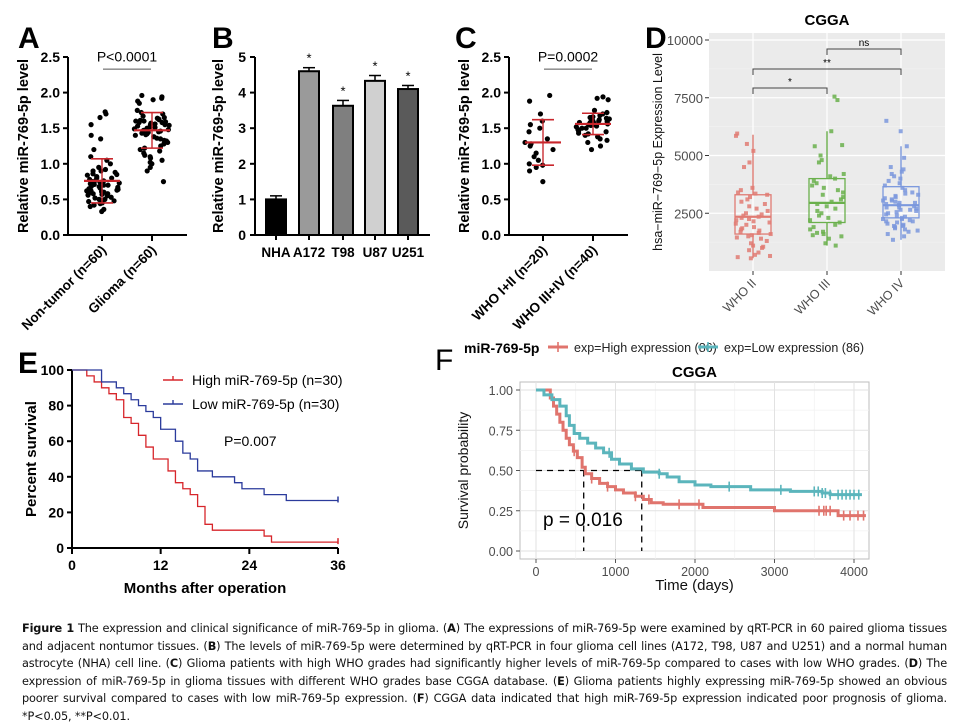  I want to click on y-tick-label: 2, so click(242, 164).